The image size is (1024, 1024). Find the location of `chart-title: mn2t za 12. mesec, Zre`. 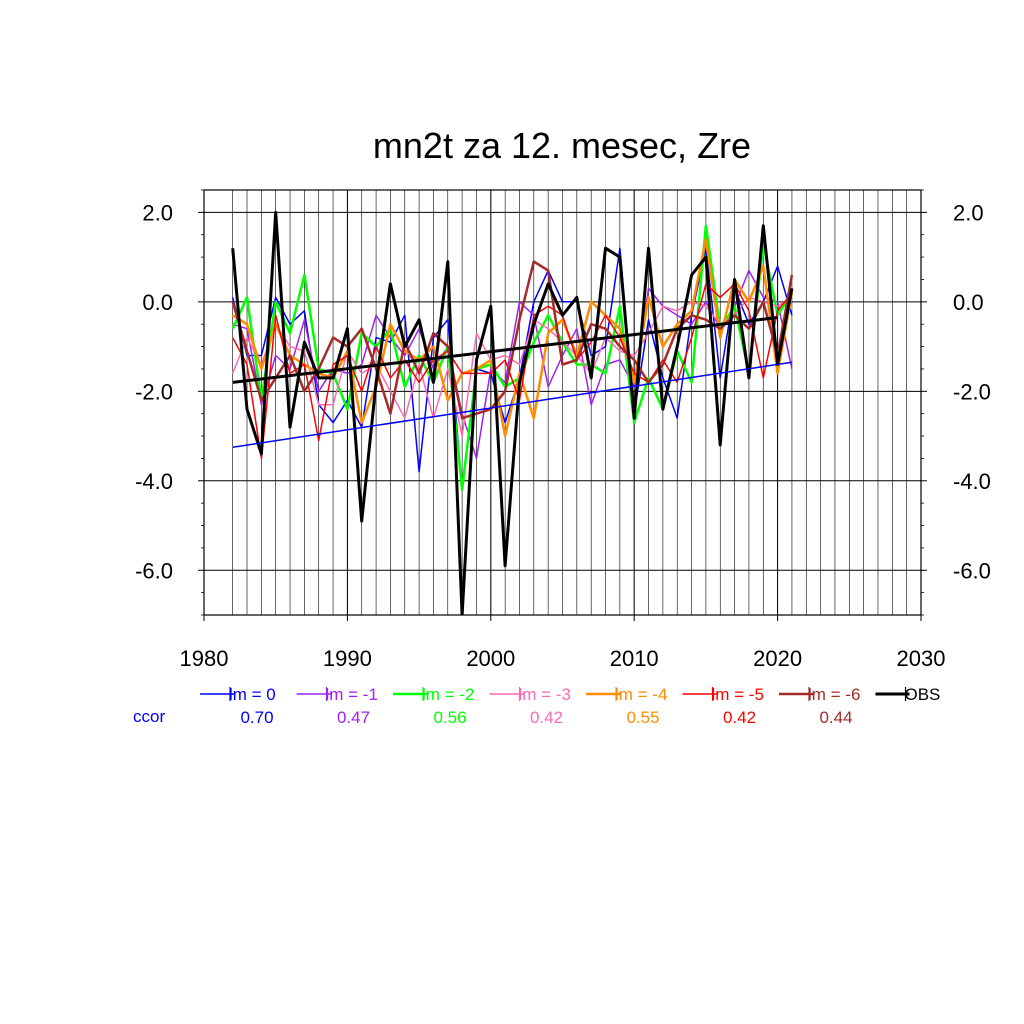

chart-title: mn2t za 12. mesec, Zre is located at coordinates (562, 145).